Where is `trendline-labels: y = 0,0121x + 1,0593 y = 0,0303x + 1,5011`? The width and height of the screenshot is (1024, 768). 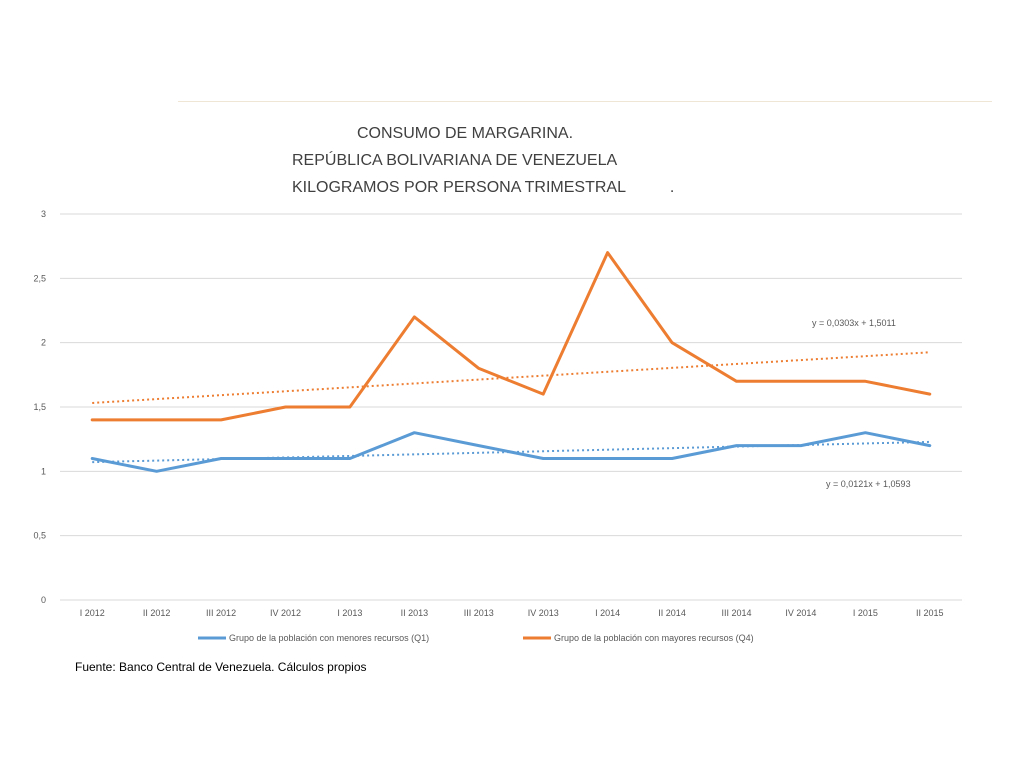
trendline-labels: y = 0,0121x + 1,0593 y = 0,0303x + 1,5011 is located at coordinates (861, 403).